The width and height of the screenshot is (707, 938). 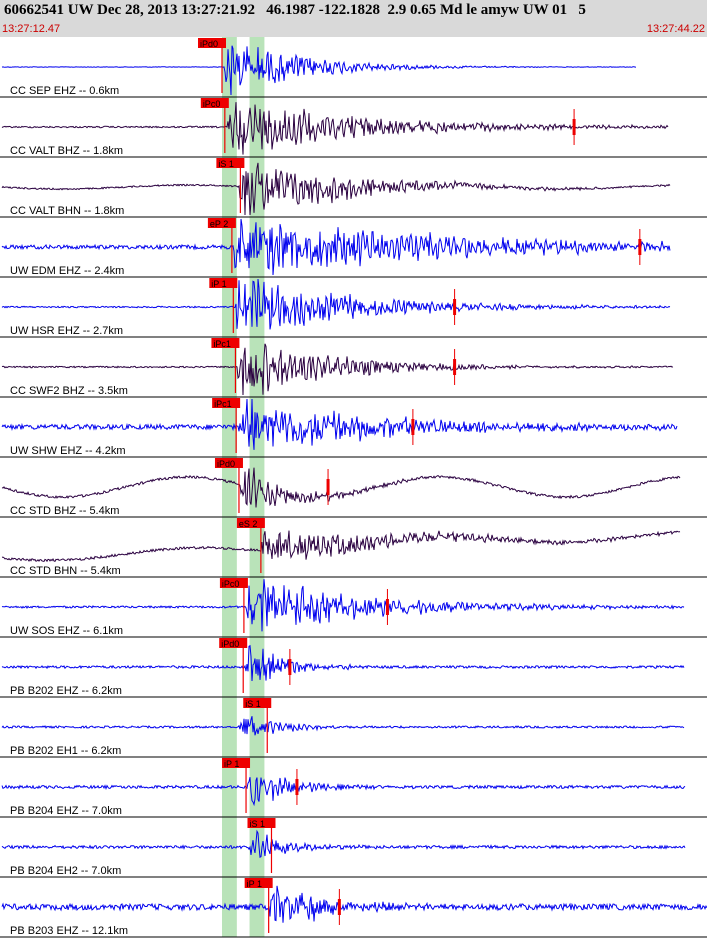 I want to click on pick-label: eS 2, so click(x=248, y=524).